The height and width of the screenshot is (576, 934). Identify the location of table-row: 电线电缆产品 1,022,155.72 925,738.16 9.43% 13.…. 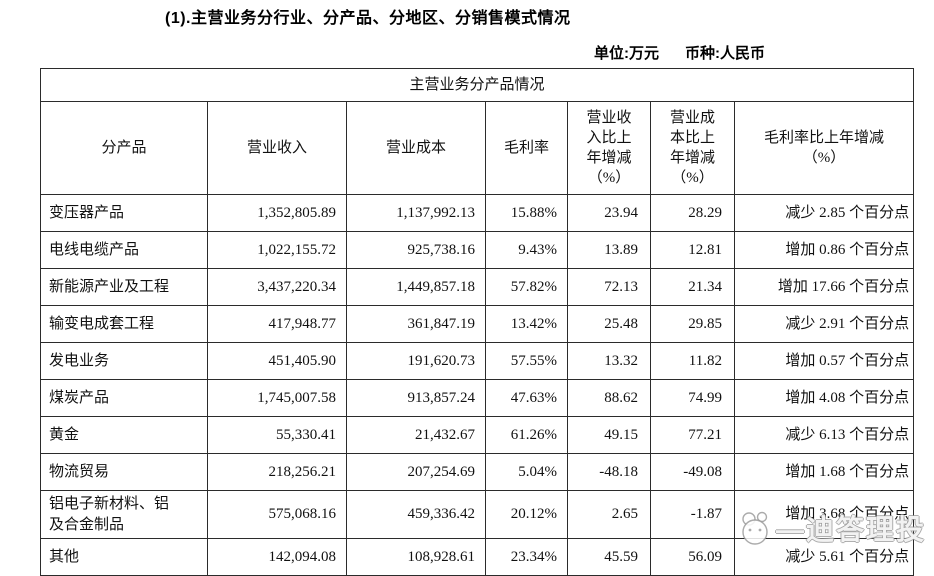
(477, 250).